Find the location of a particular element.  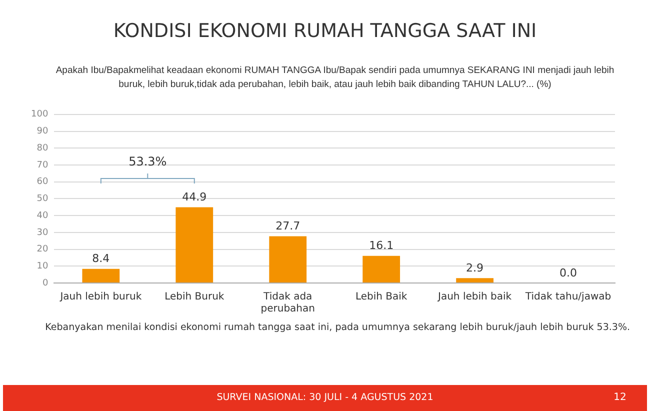

data-label: 0.0 is located at coordinates (569, 273).